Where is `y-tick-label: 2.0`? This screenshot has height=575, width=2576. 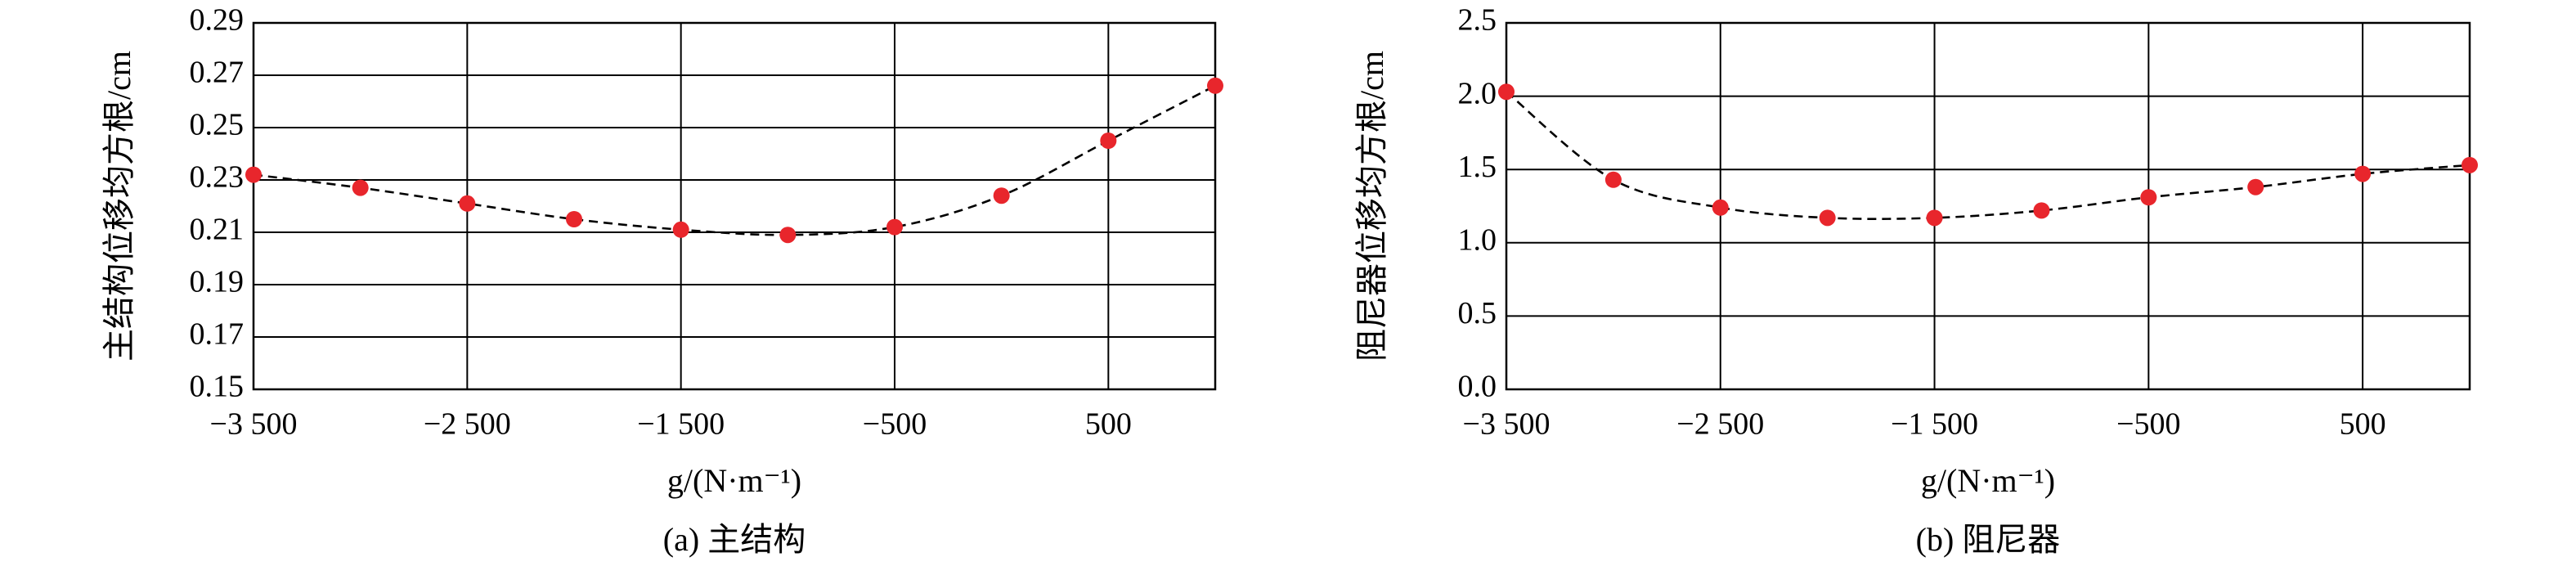 y-tick-label: 2.0 is located at coordinates (1477, 93).